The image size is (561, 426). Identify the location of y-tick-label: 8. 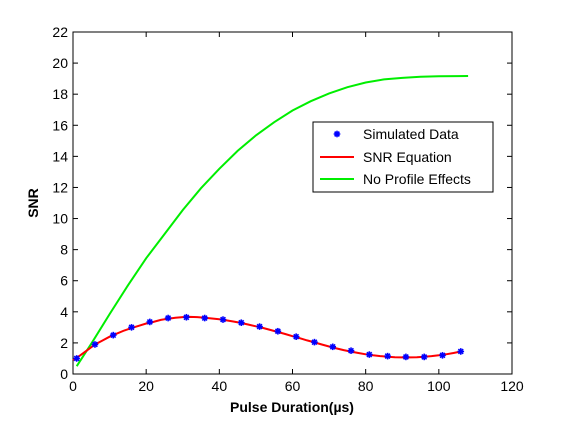
(64, 250).